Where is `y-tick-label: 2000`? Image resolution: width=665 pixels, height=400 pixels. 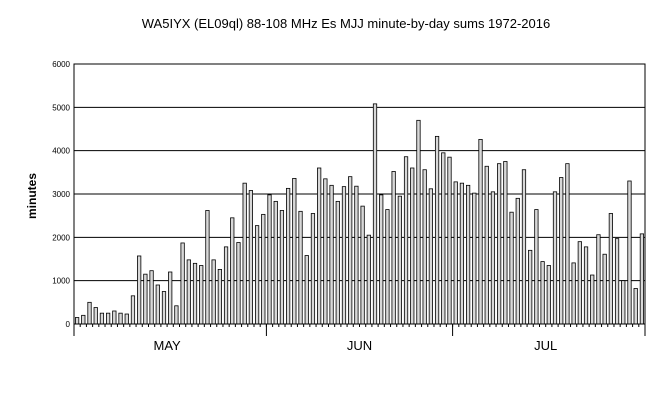
y-tick-label: 2000 is located at coordinates (61, 237).